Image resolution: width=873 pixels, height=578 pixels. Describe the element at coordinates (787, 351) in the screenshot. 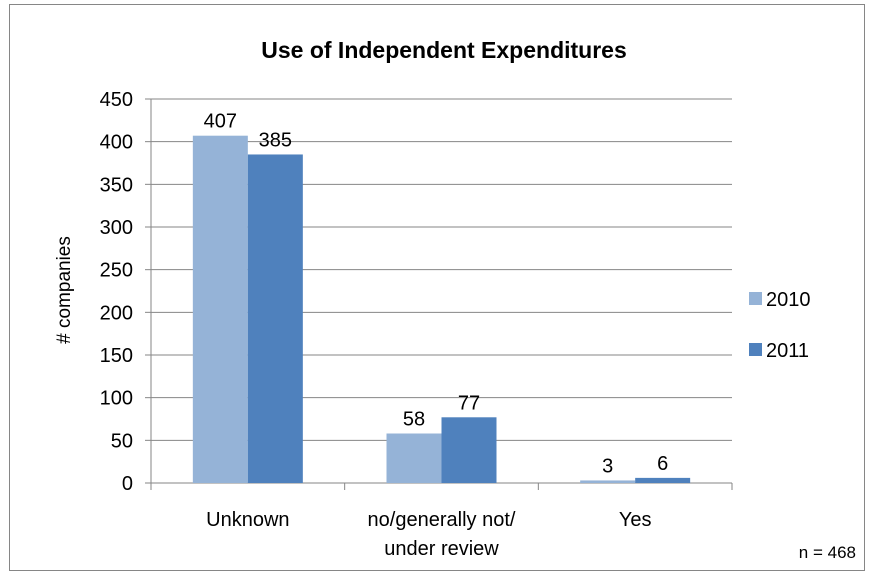

I see `legend-label: 2011` at that location.